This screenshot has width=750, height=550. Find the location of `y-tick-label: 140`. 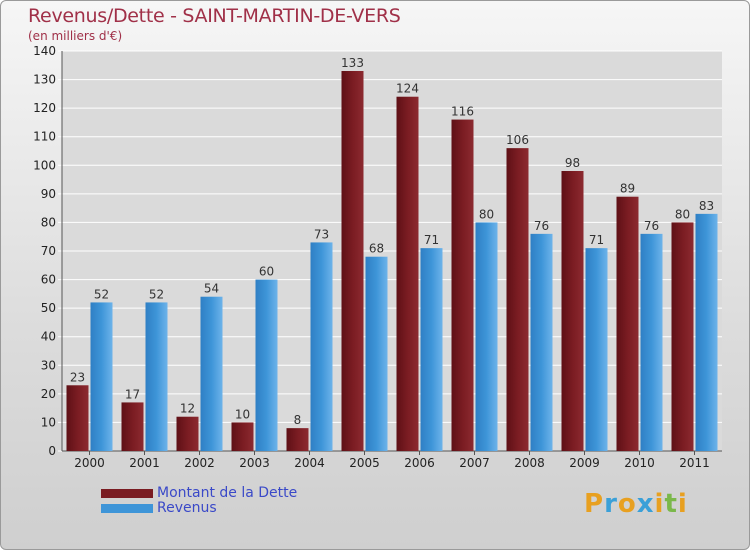

y-tick-label: 140 is located at coordinates (44, 51).